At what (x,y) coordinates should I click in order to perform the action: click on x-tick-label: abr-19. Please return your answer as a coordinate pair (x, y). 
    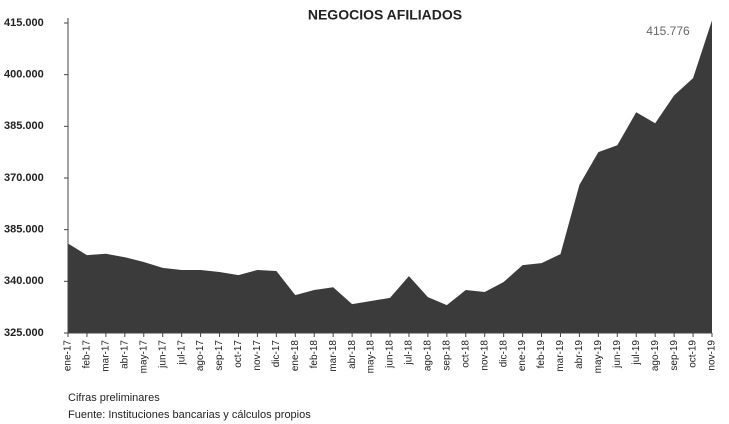
    Looking at the image, I should click on (579, 354).